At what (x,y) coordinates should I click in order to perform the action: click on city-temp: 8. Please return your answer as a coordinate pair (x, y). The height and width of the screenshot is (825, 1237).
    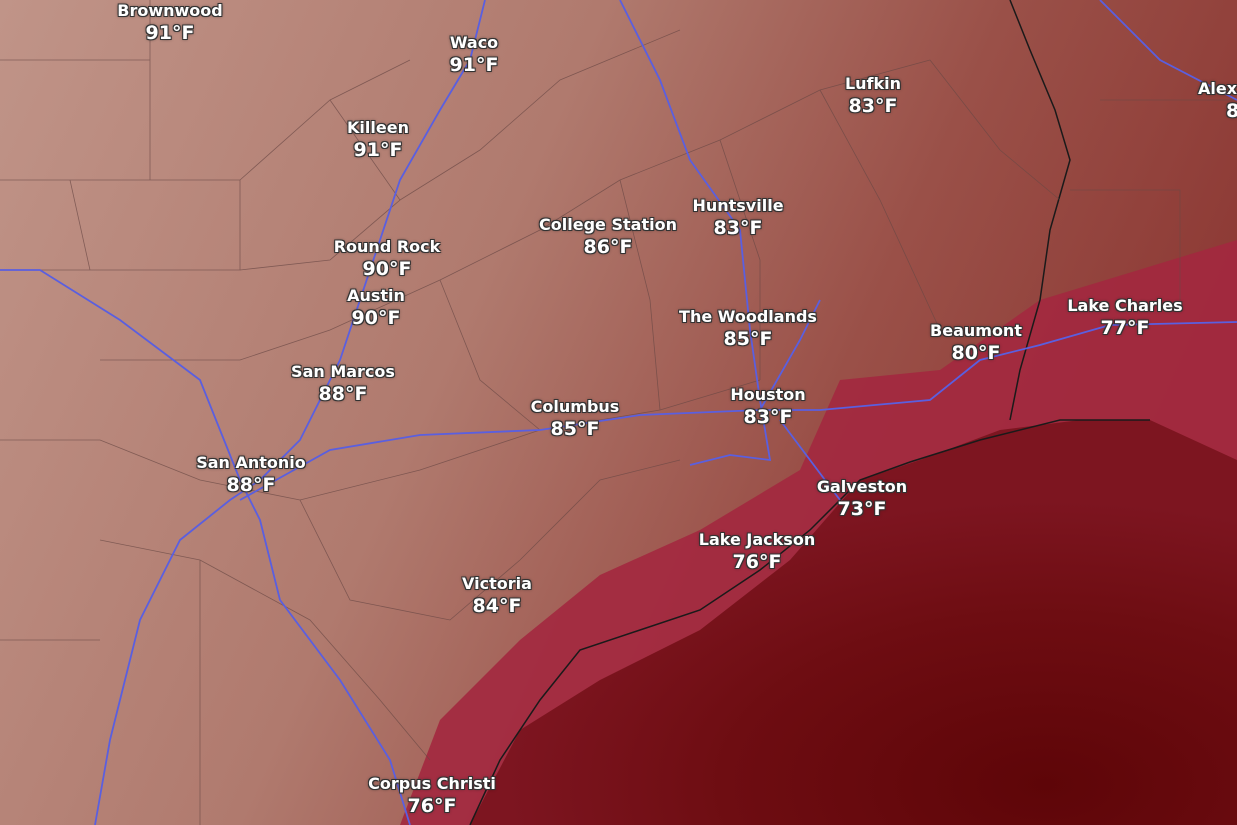
    Looking at the image, I should click on (1231, 111).